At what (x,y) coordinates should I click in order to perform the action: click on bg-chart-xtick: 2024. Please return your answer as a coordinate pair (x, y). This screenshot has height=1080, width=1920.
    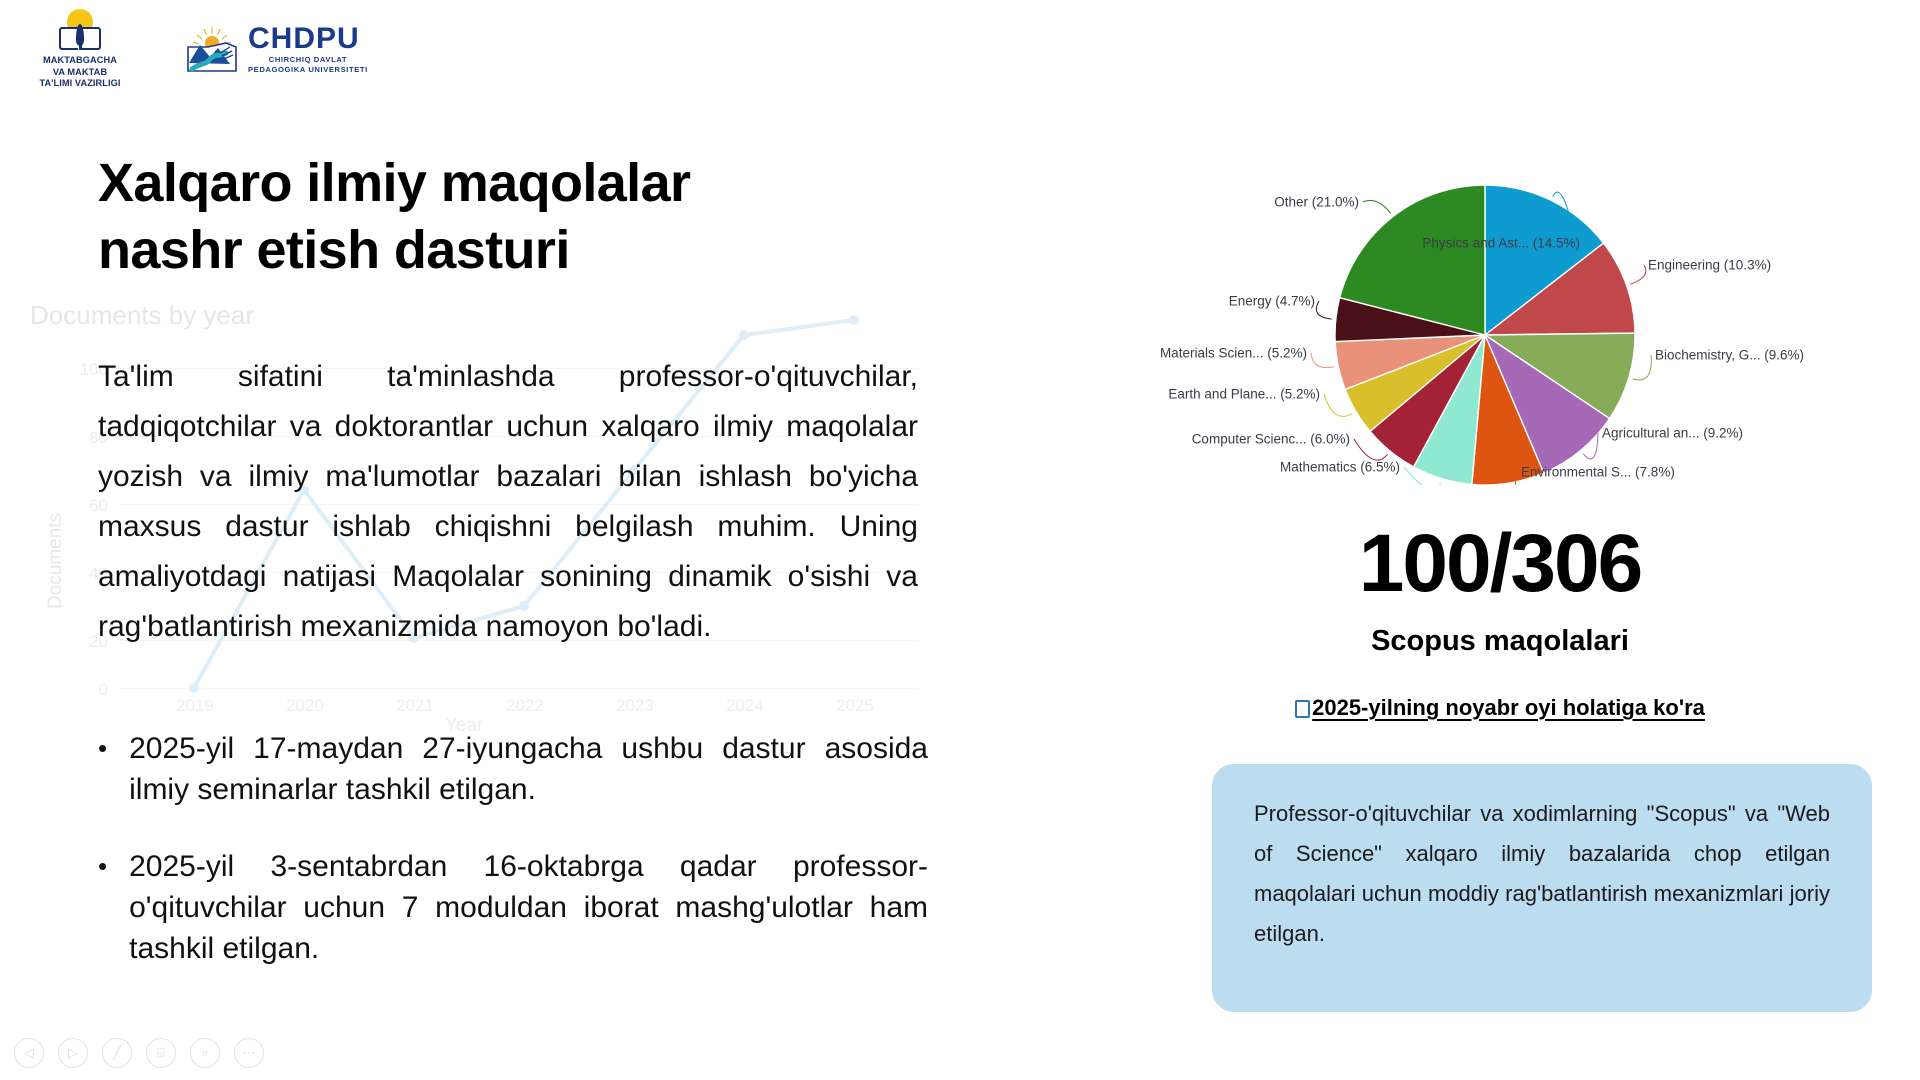
    Looking at the image, I should click on (745, 705).